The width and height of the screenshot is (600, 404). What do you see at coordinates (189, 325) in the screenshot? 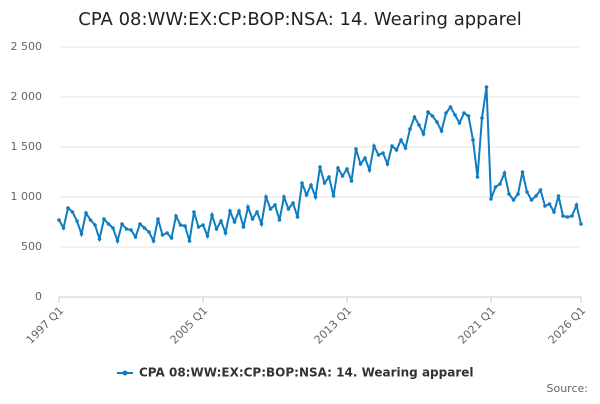
I see `x-tick-label: 2005 Q1` at bounding box center [189, 325].